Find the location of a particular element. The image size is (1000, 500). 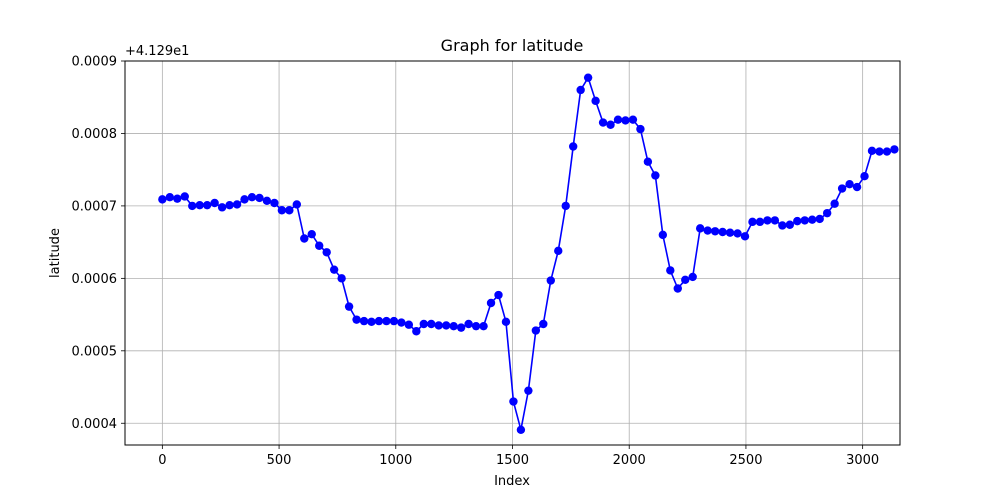

x-tick-label: 500 is located at coordinates (279, 460).